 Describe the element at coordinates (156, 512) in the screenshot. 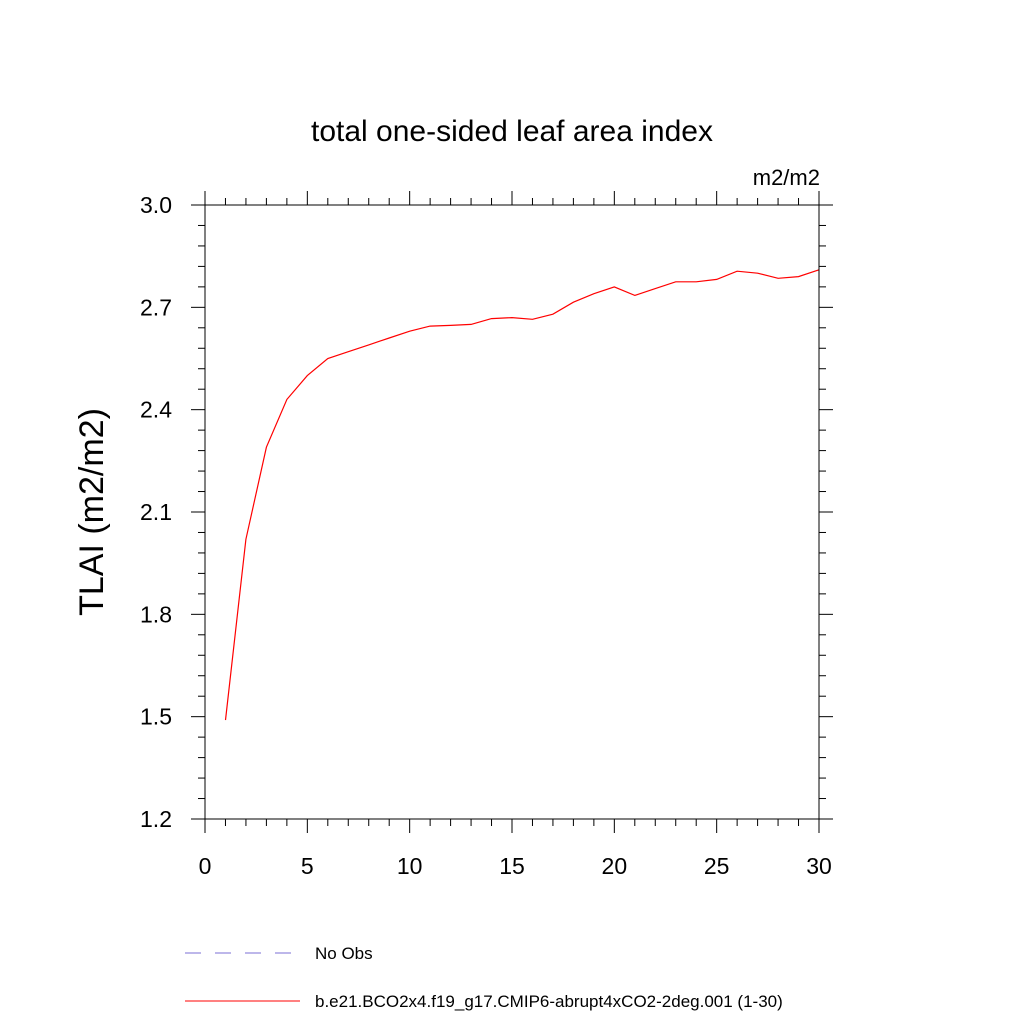

I see `y-tick-label: 2.1` at that location.